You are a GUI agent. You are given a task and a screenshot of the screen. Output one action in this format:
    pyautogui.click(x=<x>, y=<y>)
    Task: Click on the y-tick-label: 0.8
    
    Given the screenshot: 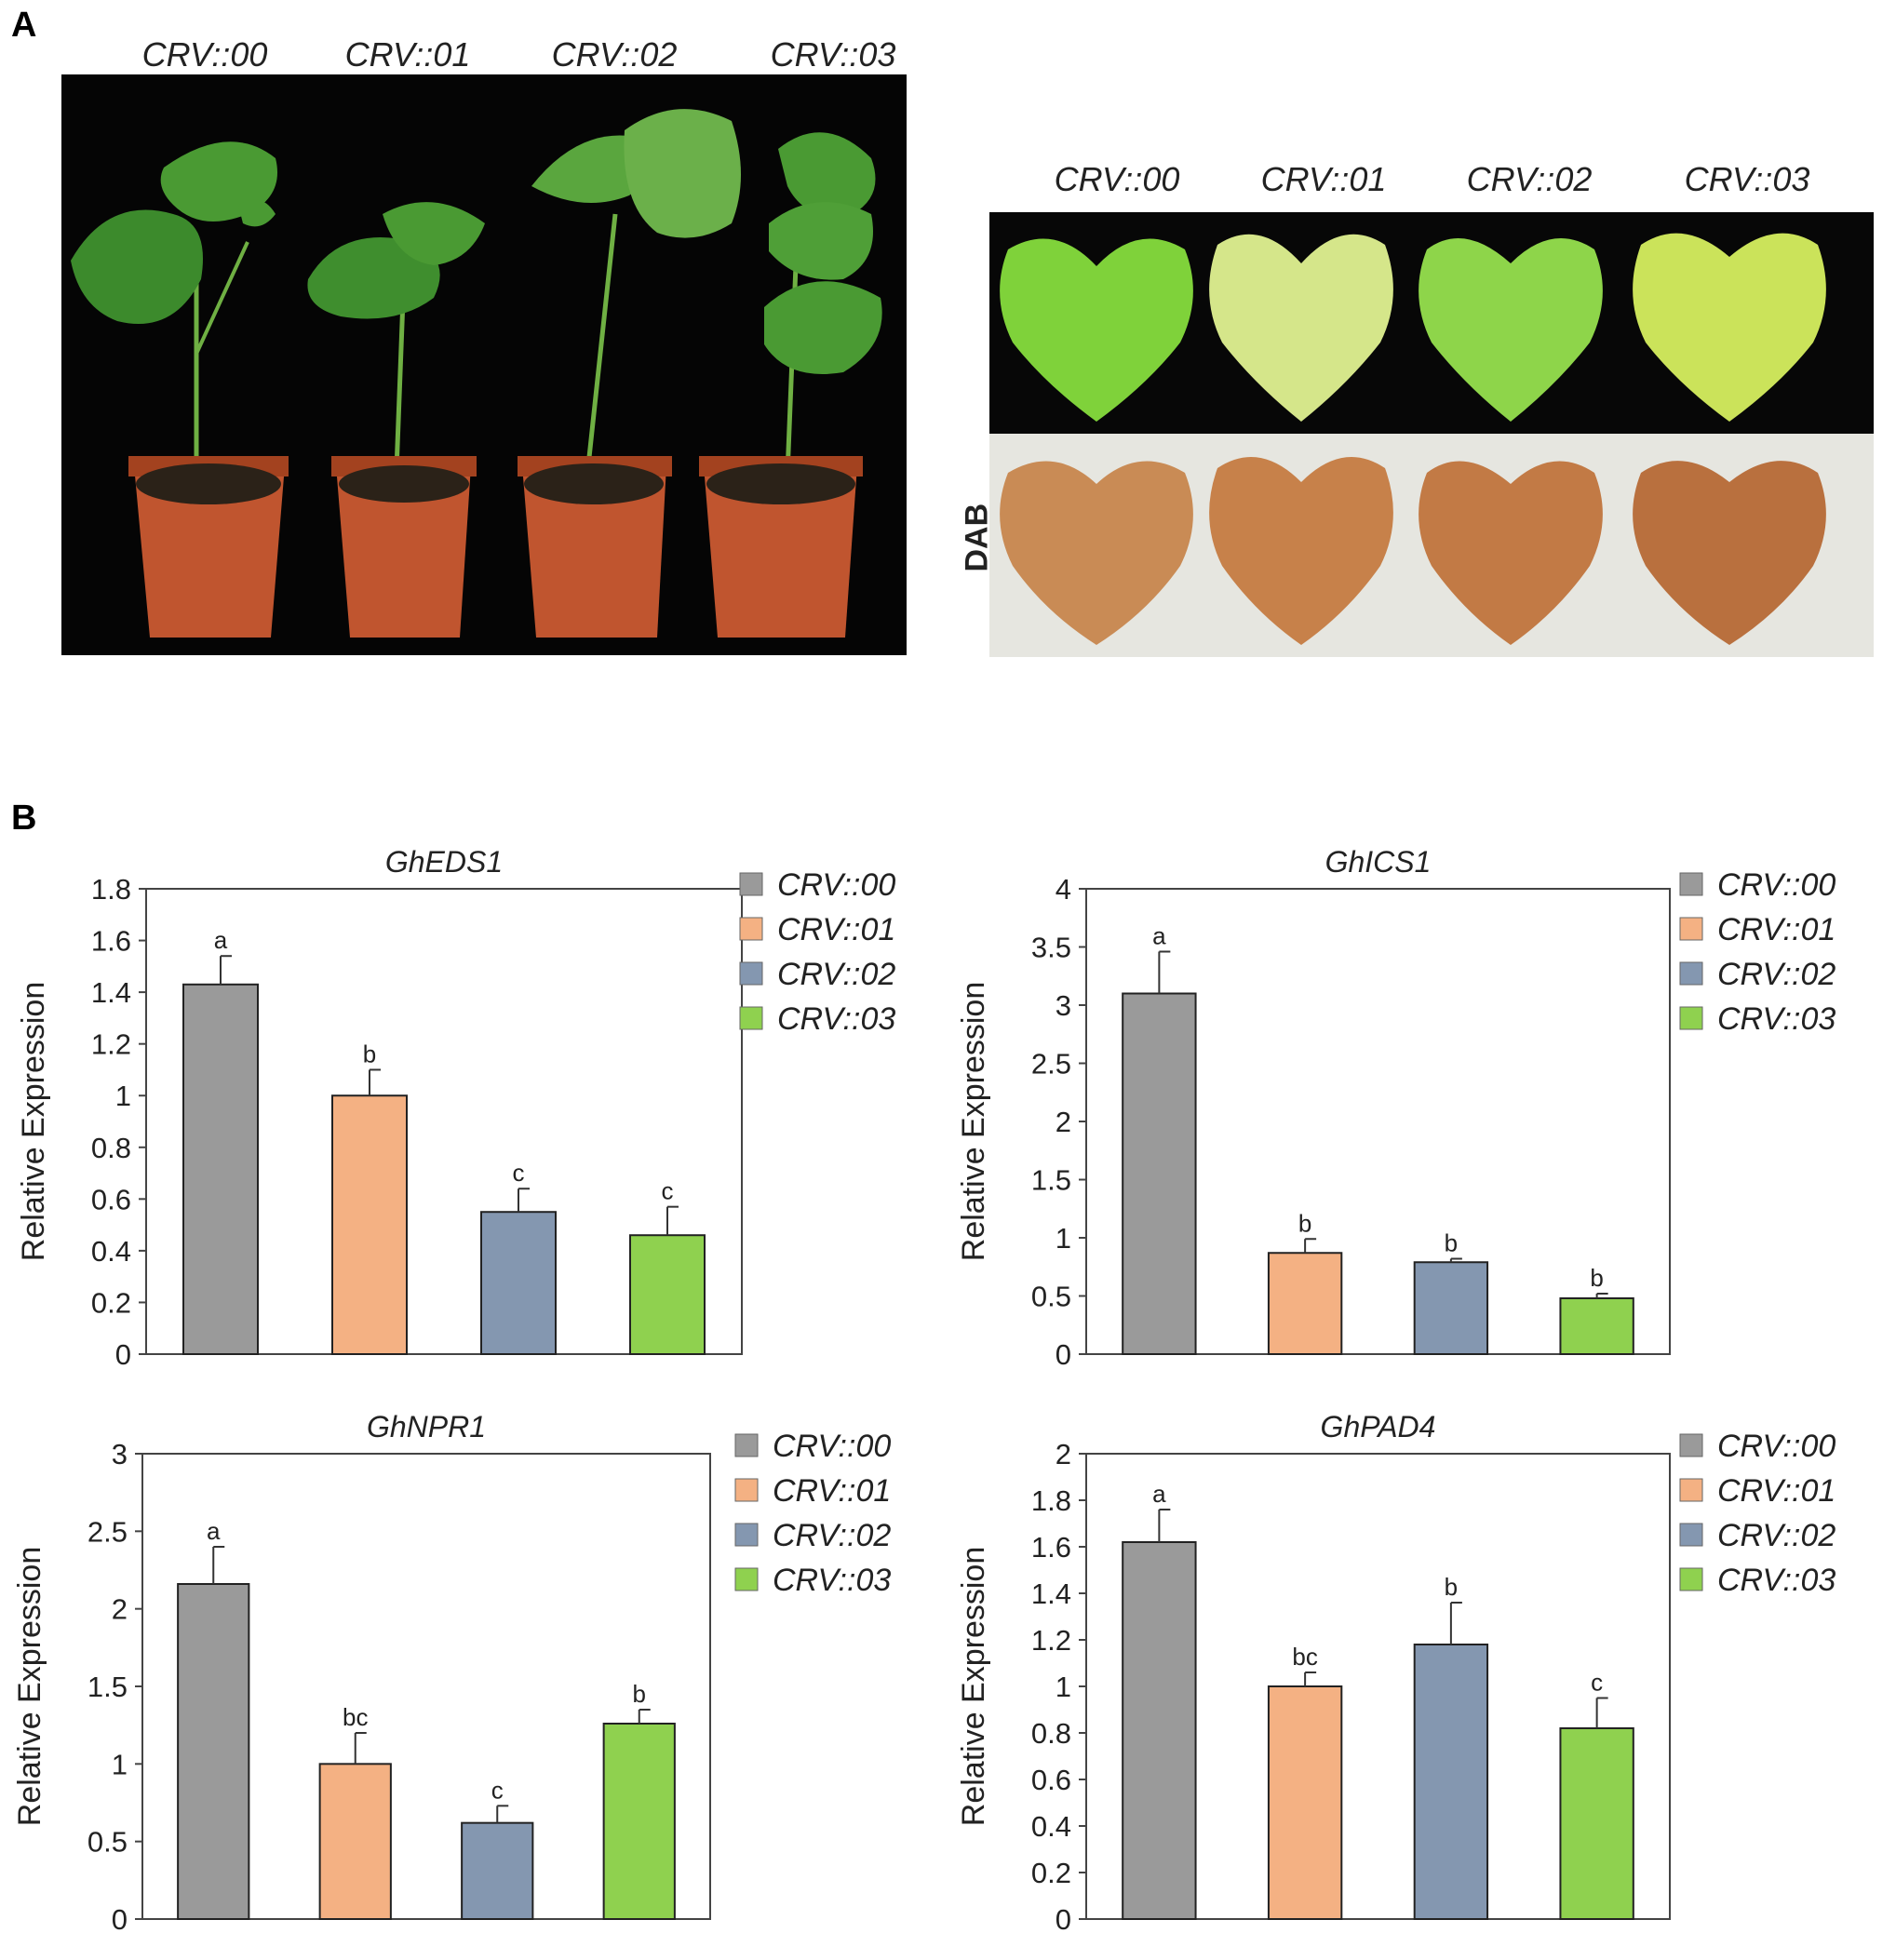 What is the action you would take?
    pyautogui.click(x=1051, y=1733)
    